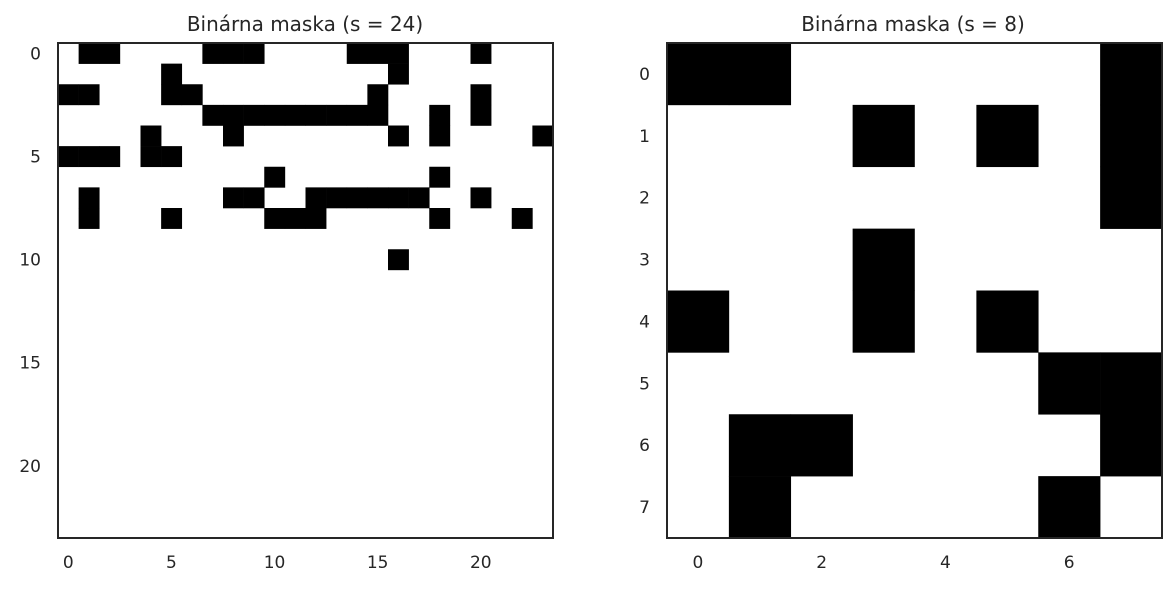 Image resolution: width=1175 pixels, height=591 pixels. I want to click on x-tick-label: 0, so click(698, 563).